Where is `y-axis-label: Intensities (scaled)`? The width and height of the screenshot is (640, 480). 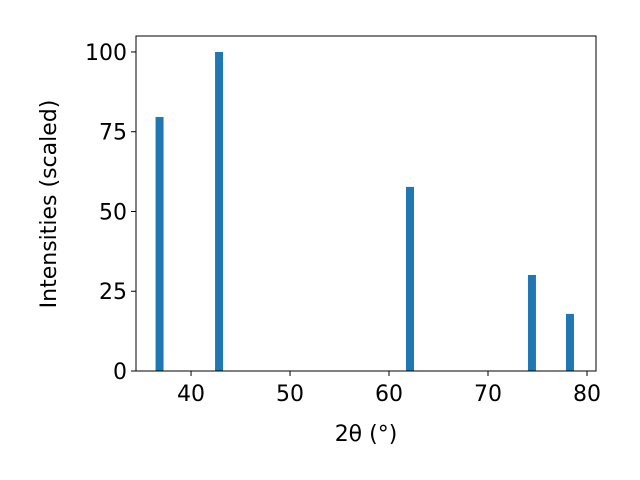 y-axis-label: Intensities (scaled) is located at coordinates (49, 204).